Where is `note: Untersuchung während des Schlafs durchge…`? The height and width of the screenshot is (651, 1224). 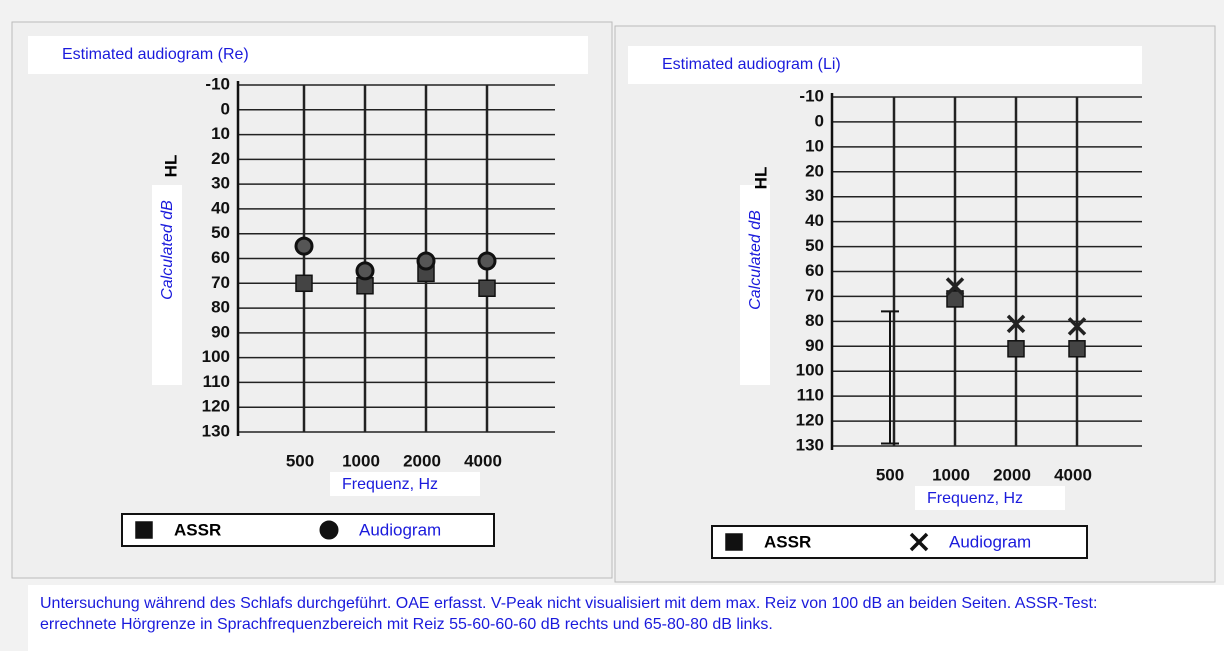 note: Untersuchung während des Schlafs durchge… is located at coordinates (569, 614).